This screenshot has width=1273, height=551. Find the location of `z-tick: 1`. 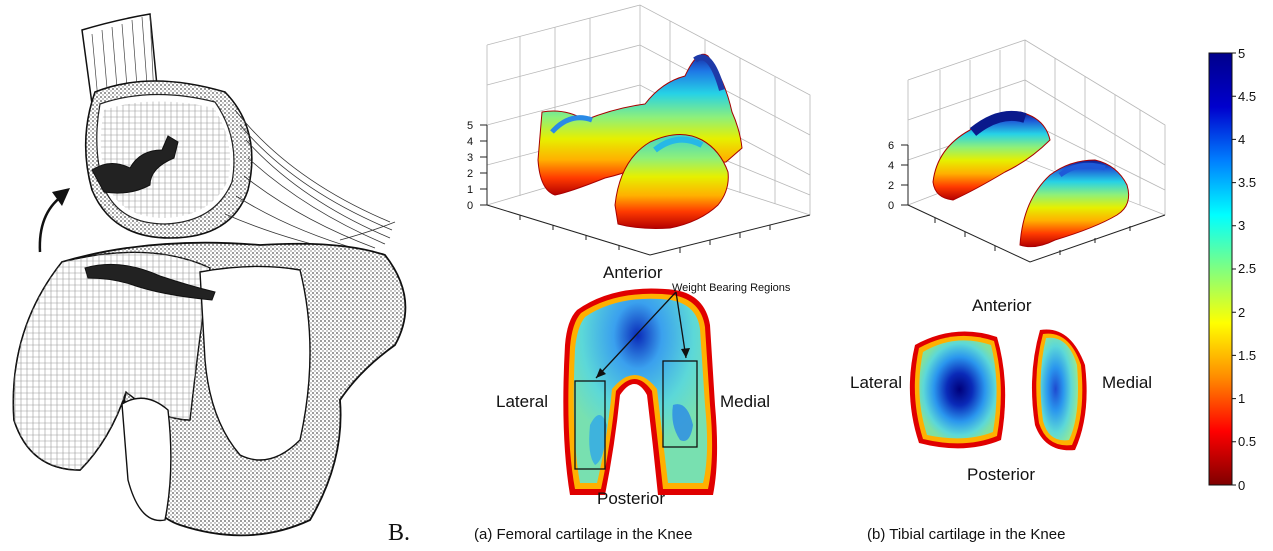

z-tick: 1 is located at coordinates (470, 190).